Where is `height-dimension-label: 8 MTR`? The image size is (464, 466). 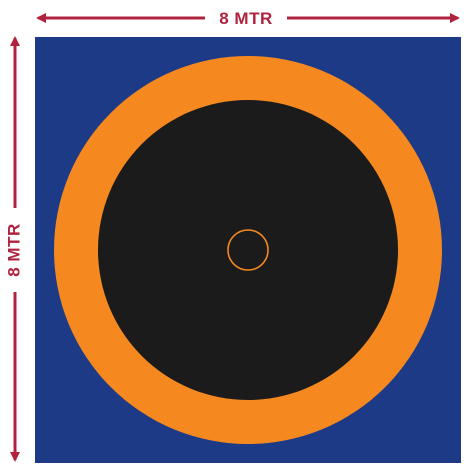 height-dimension-label: 8 MTR is located at coordinates (13, 250).